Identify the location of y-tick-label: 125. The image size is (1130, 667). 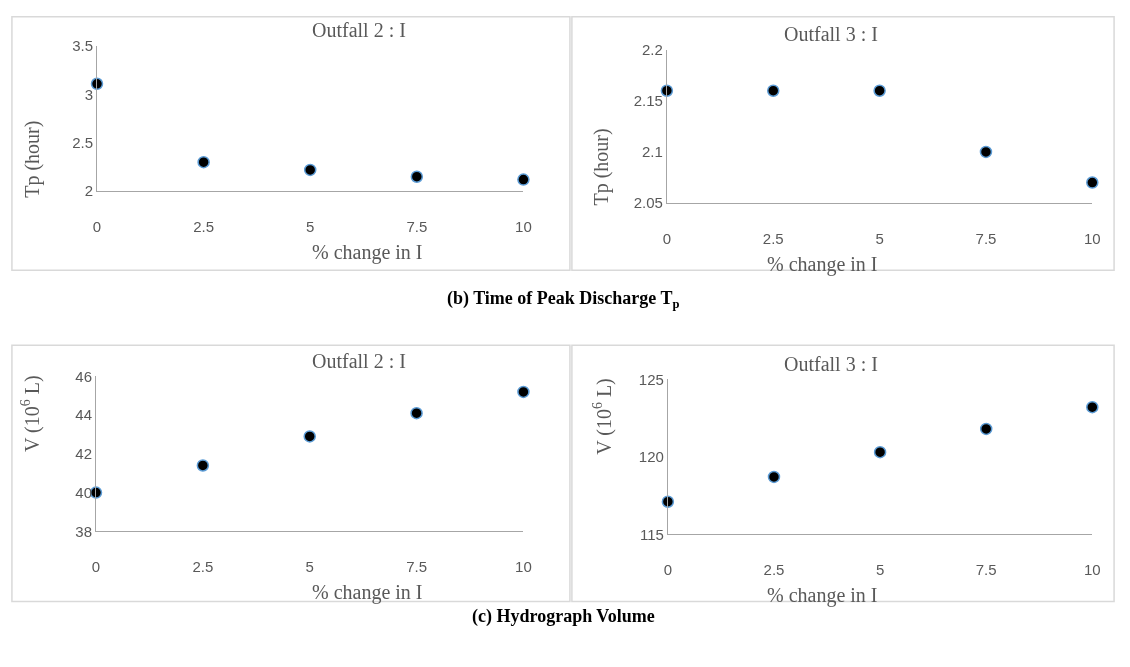
(651, 379).